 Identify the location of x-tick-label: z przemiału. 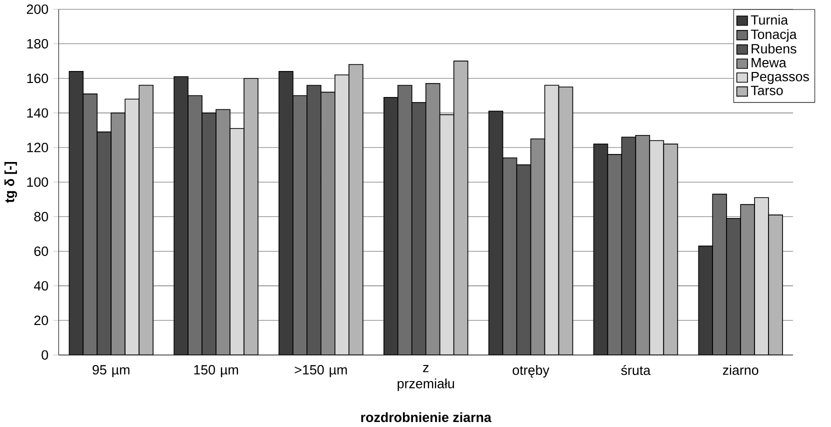
(426, 378).